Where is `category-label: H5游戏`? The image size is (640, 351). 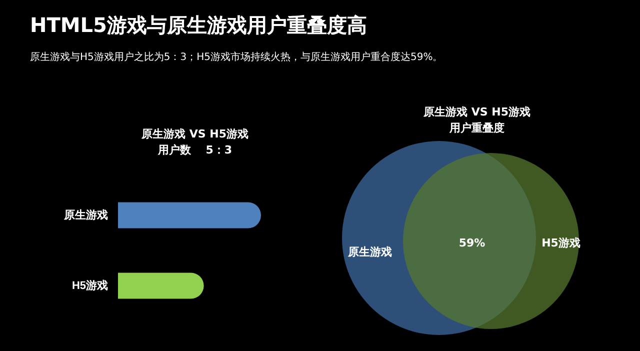 category-label: H5游戏 is located at coordinates (561, 243).